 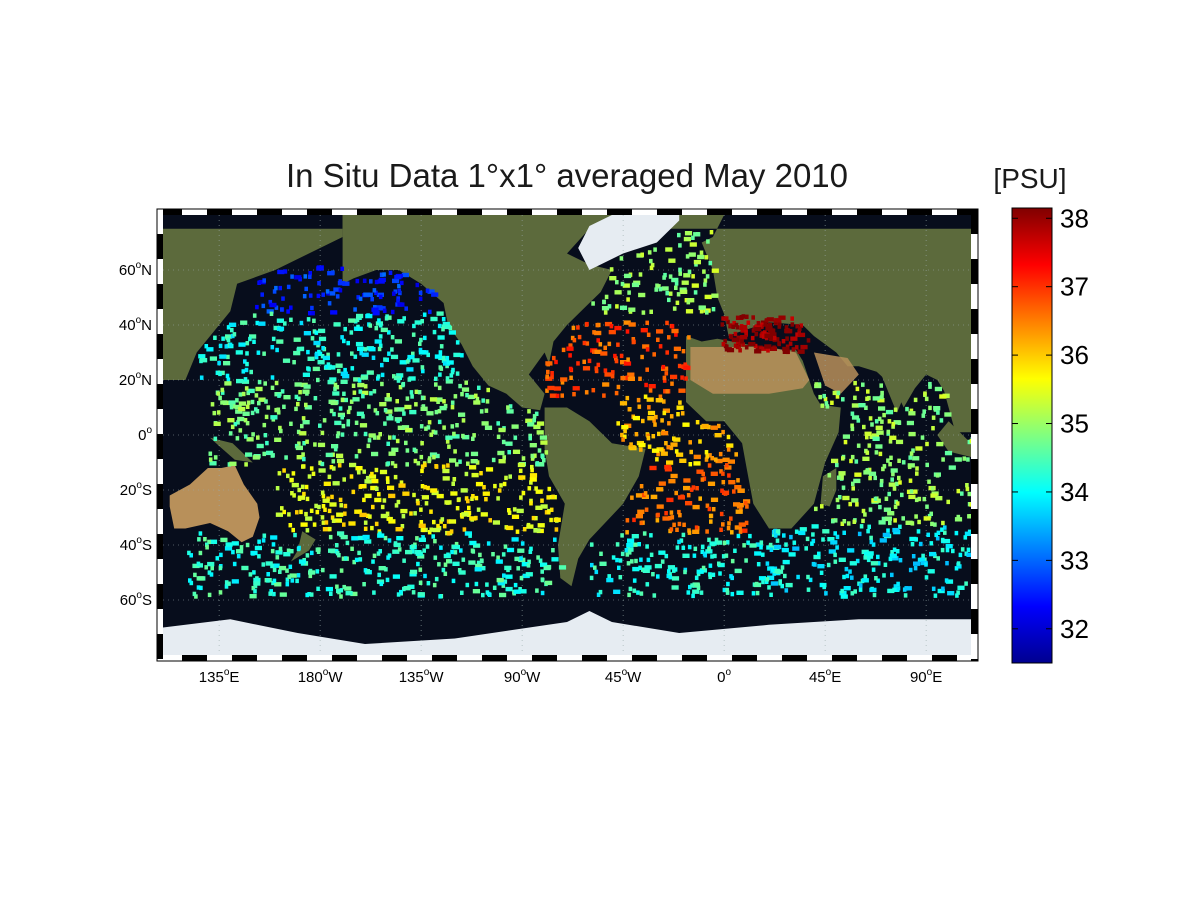 I want to click on frame-segment-top, so click(x=794, y=212).